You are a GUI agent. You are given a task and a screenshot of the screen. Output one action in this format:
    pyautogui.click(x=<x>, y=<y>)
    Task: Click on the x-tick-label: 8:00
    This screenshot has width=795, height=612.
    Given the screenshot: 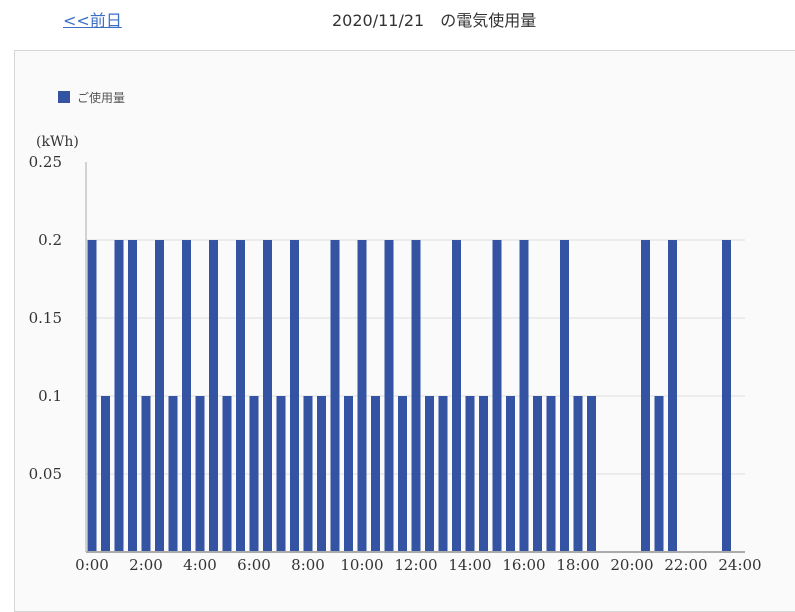 What is the action you would take?
    pyautogui.click(x=308, y=565)
    